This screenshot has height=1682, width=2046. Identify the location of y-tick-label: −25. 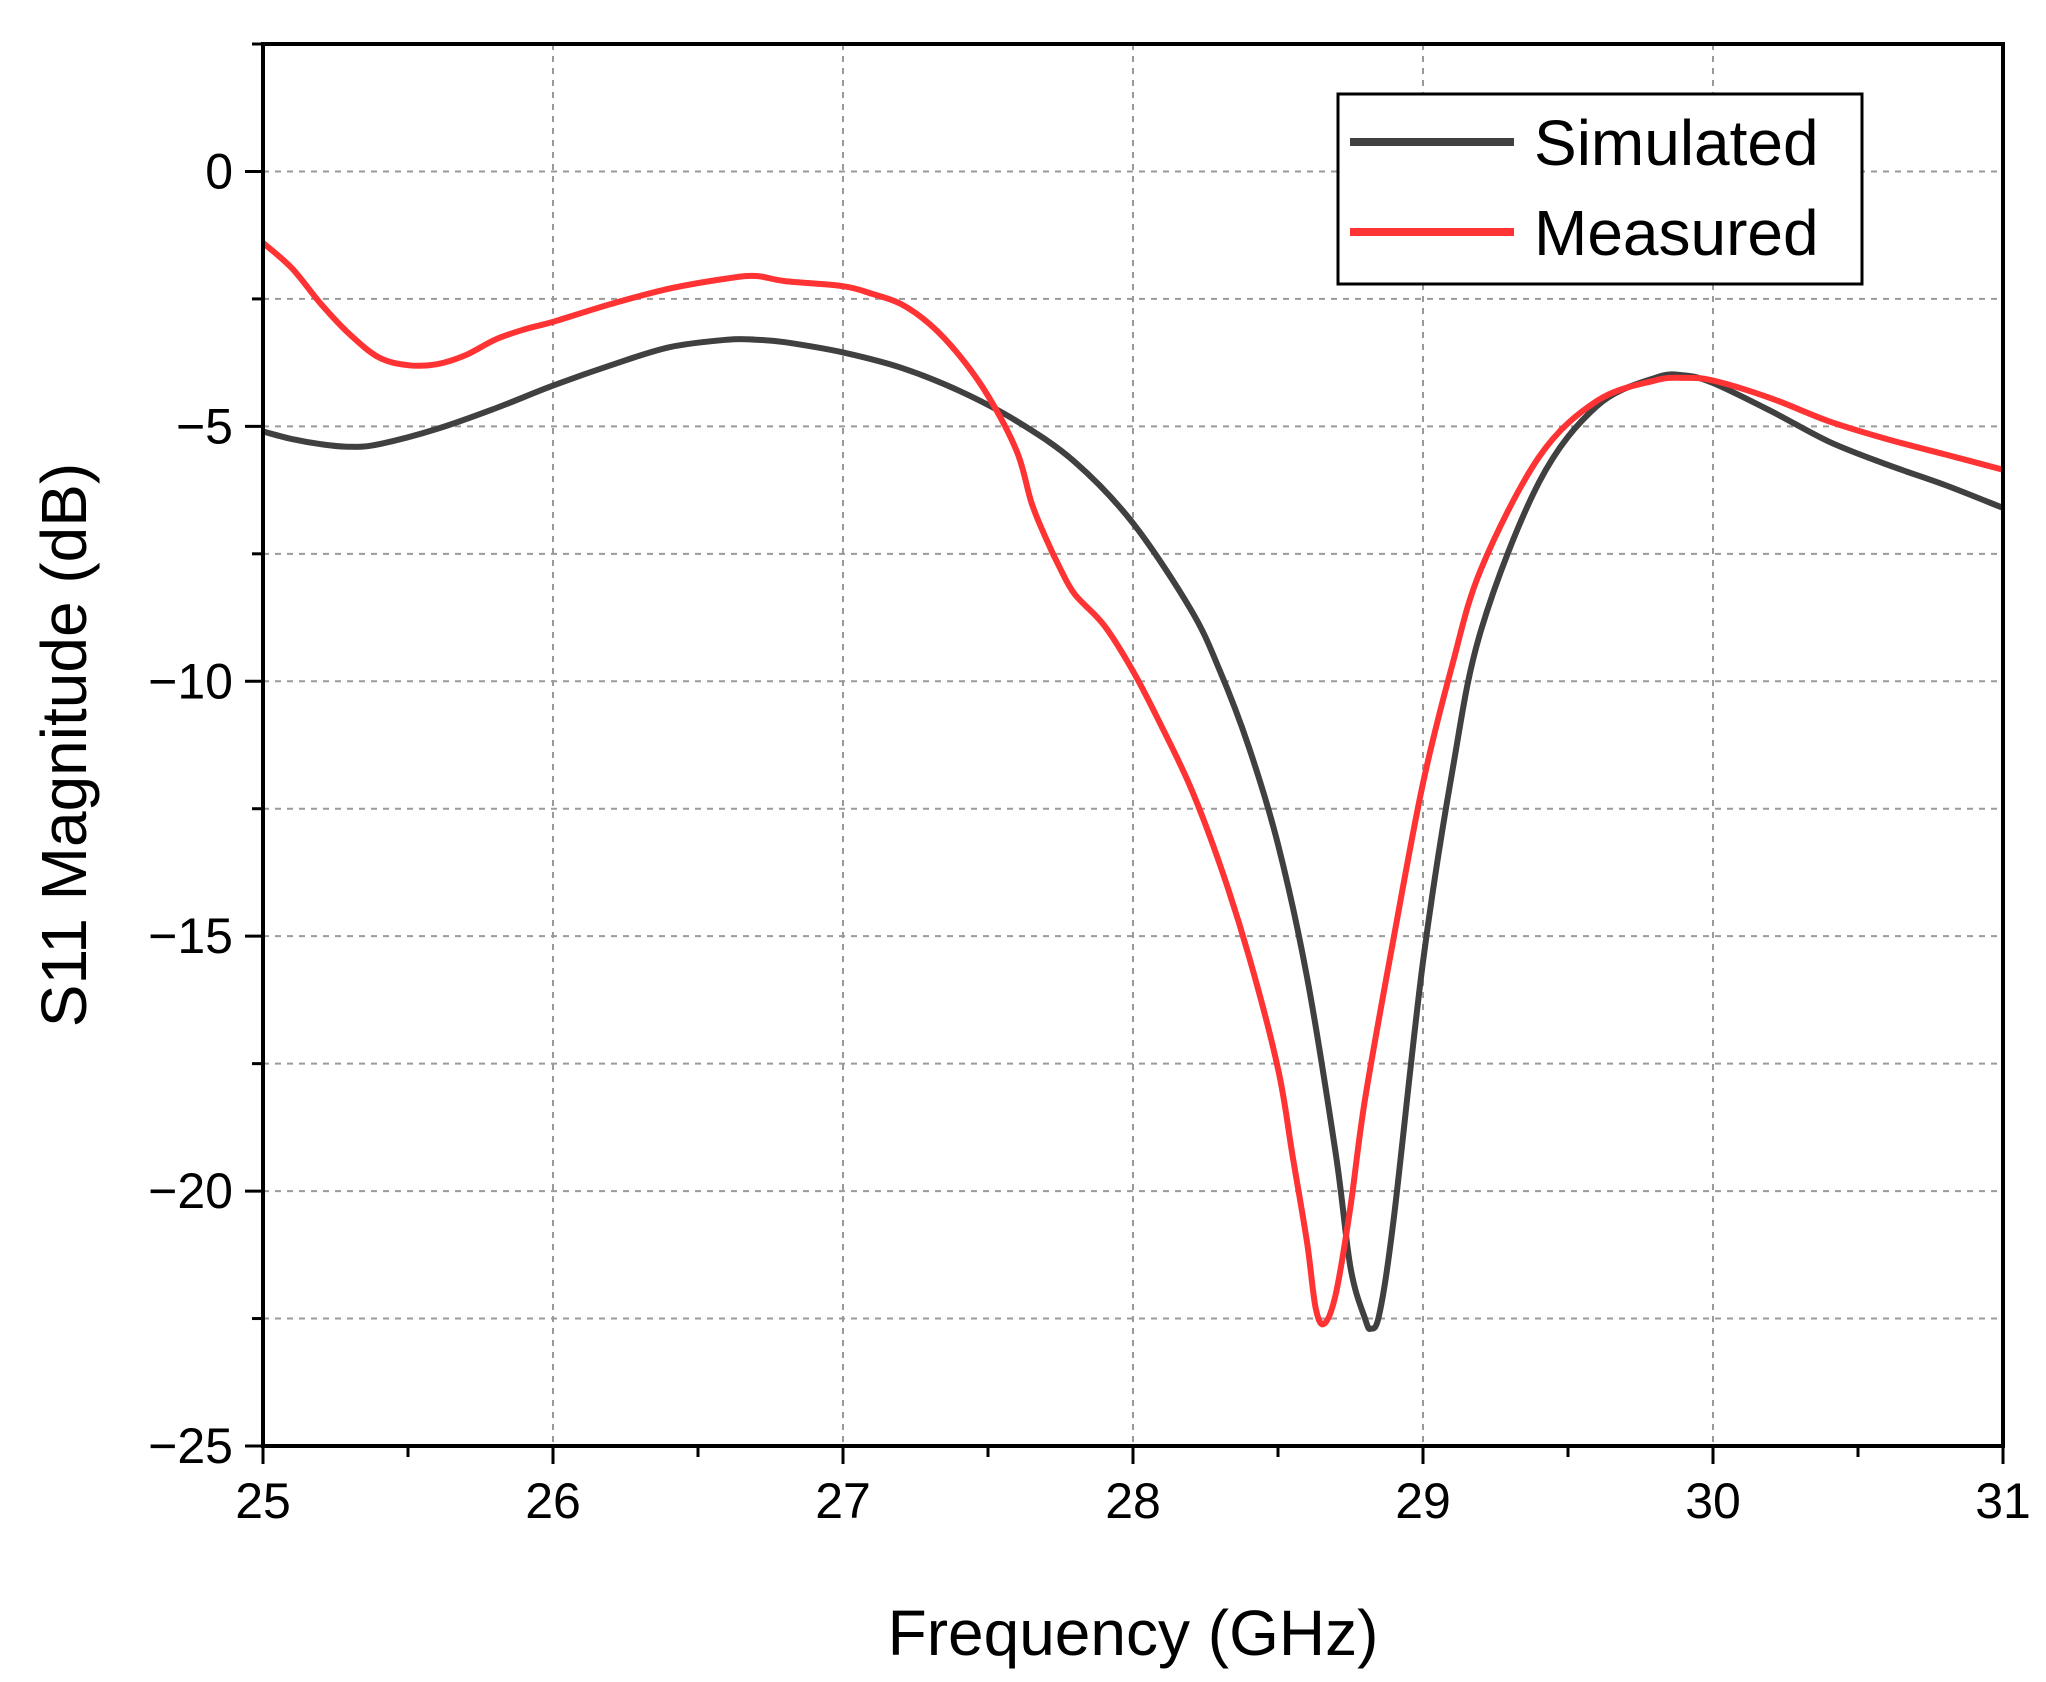
(190, 1446).